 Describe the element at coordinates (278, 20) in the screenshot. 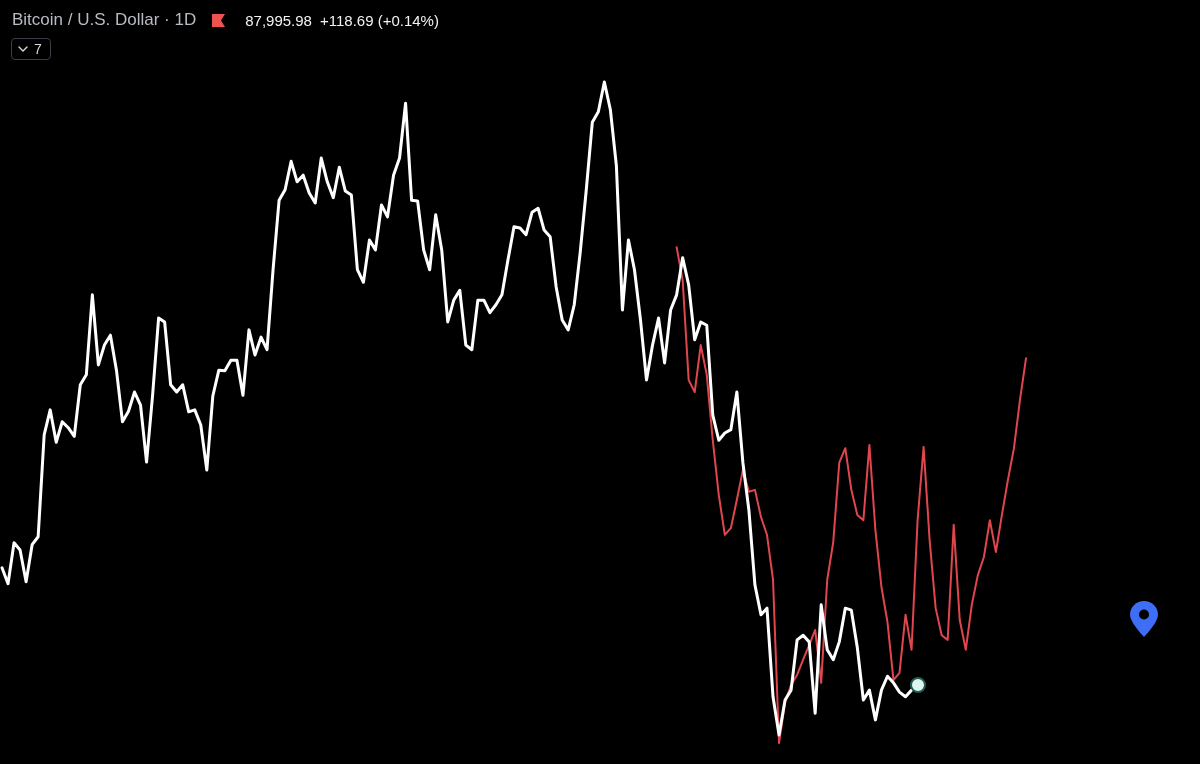

I see `text: 87,995.98` at that location.